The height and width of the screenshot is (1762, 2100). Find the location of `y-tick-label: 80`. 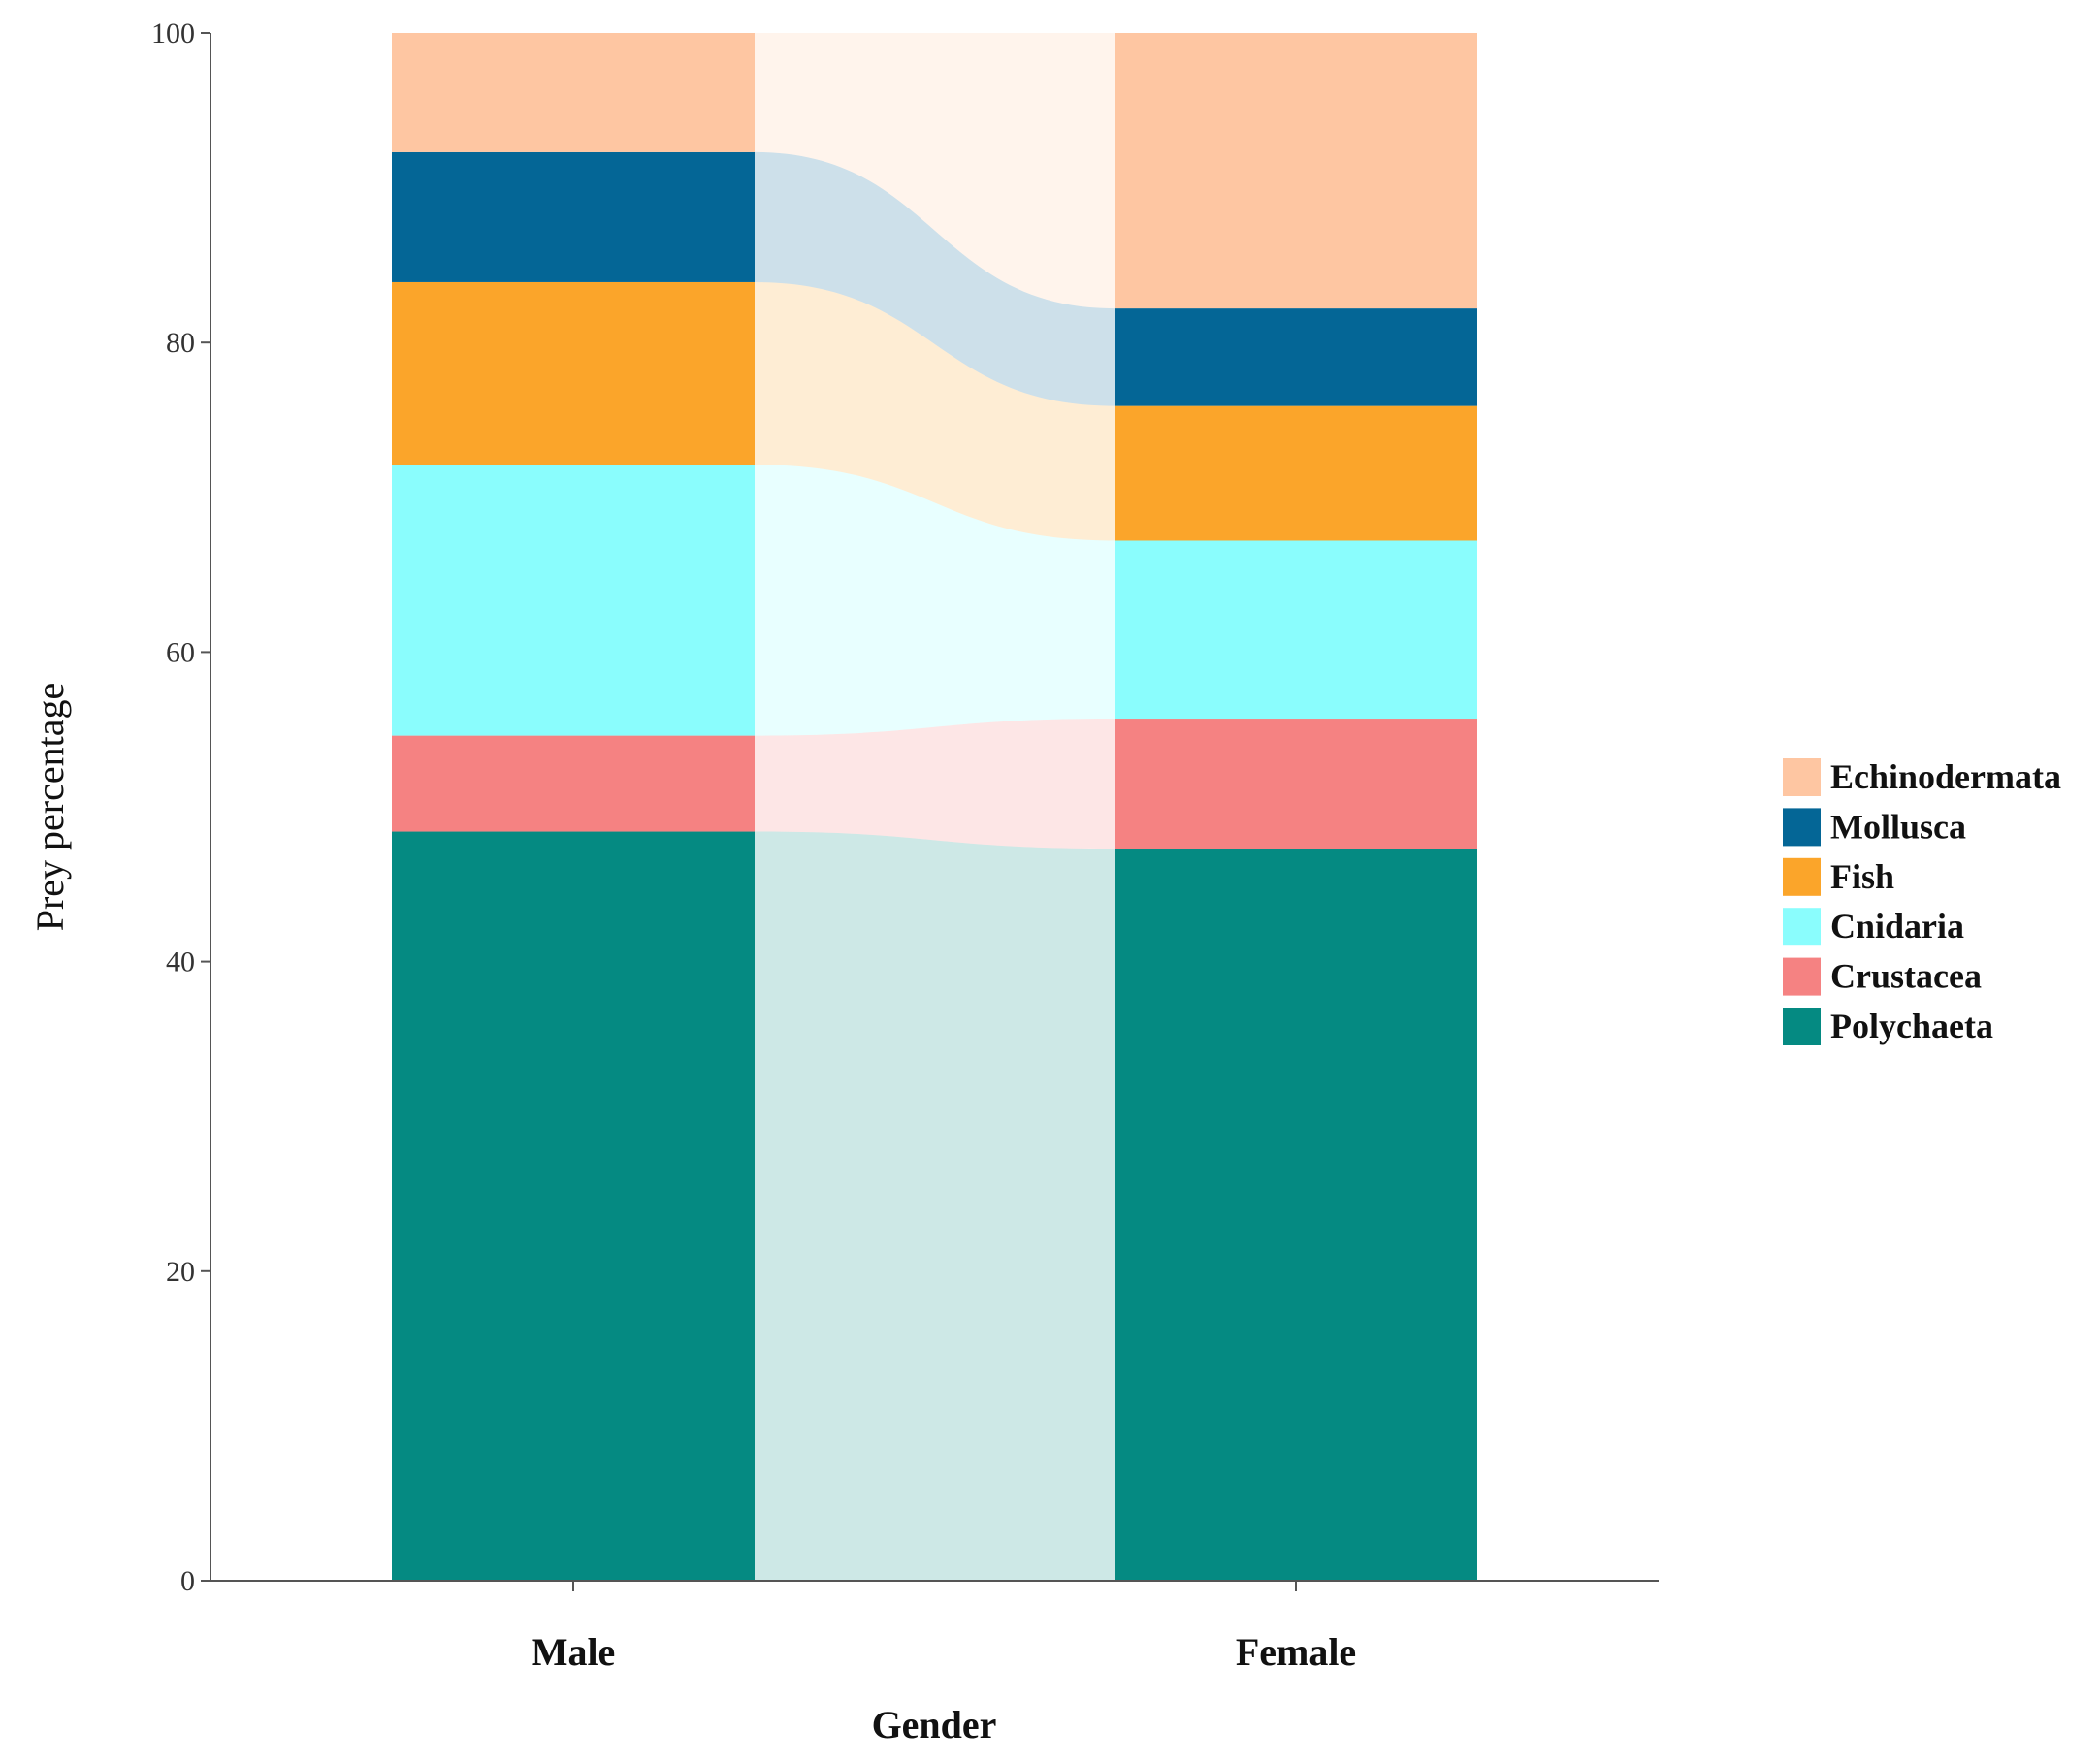

y-tick-label: 80 is located at coordinates (180, 343).